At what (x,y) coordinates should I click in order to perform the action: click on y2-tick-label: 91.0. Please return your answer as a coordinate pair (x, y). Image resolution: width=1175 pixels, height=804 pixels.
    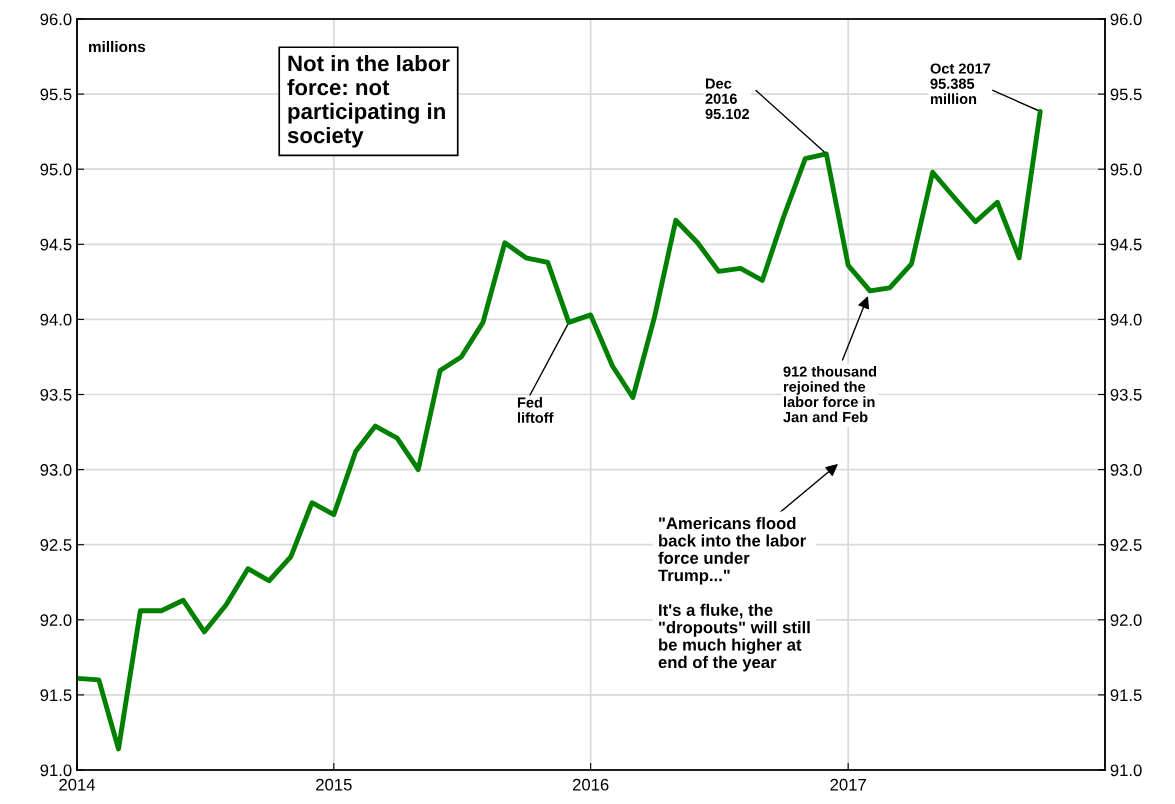
    Looking at the image, I should click on (1126, 770).